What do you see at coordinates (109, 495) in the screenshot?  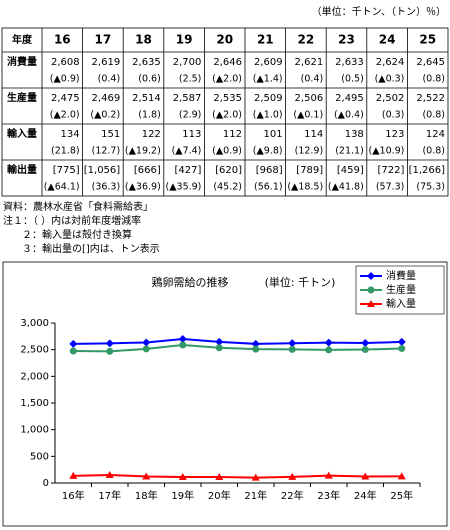 I see `x-tick-label: 17年` at bounding box center [109, 495].